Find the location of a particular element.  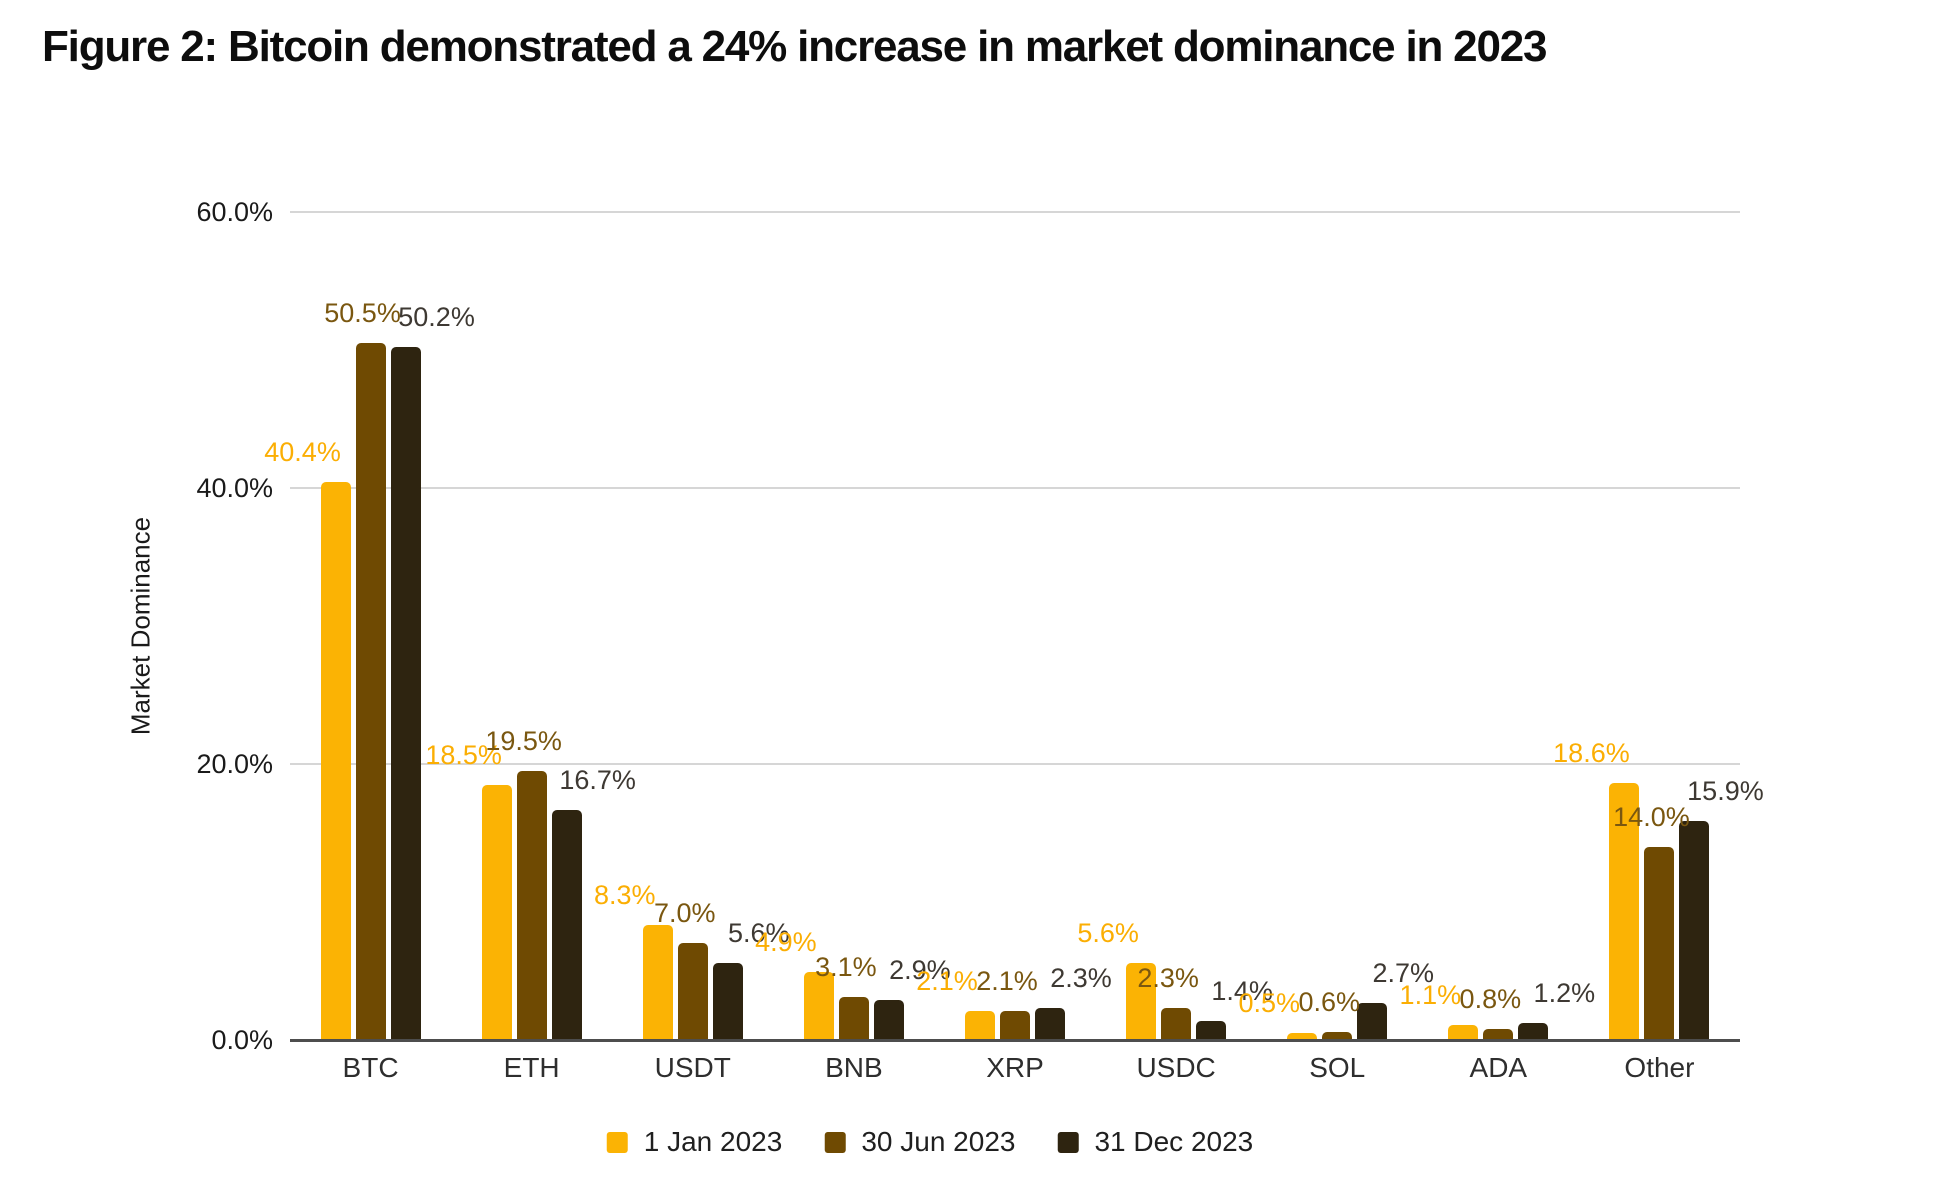

x-axis-label: BTC is located at coordinates (370, 1067).